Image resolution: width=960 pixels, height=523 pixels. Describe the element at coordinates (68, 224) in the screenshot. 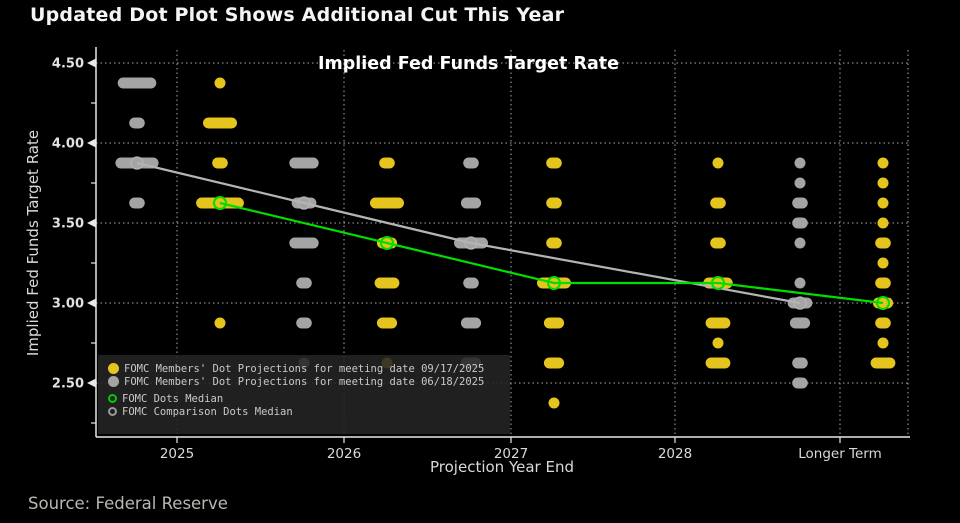

I see `y-tick-label: 3.50` at that location.